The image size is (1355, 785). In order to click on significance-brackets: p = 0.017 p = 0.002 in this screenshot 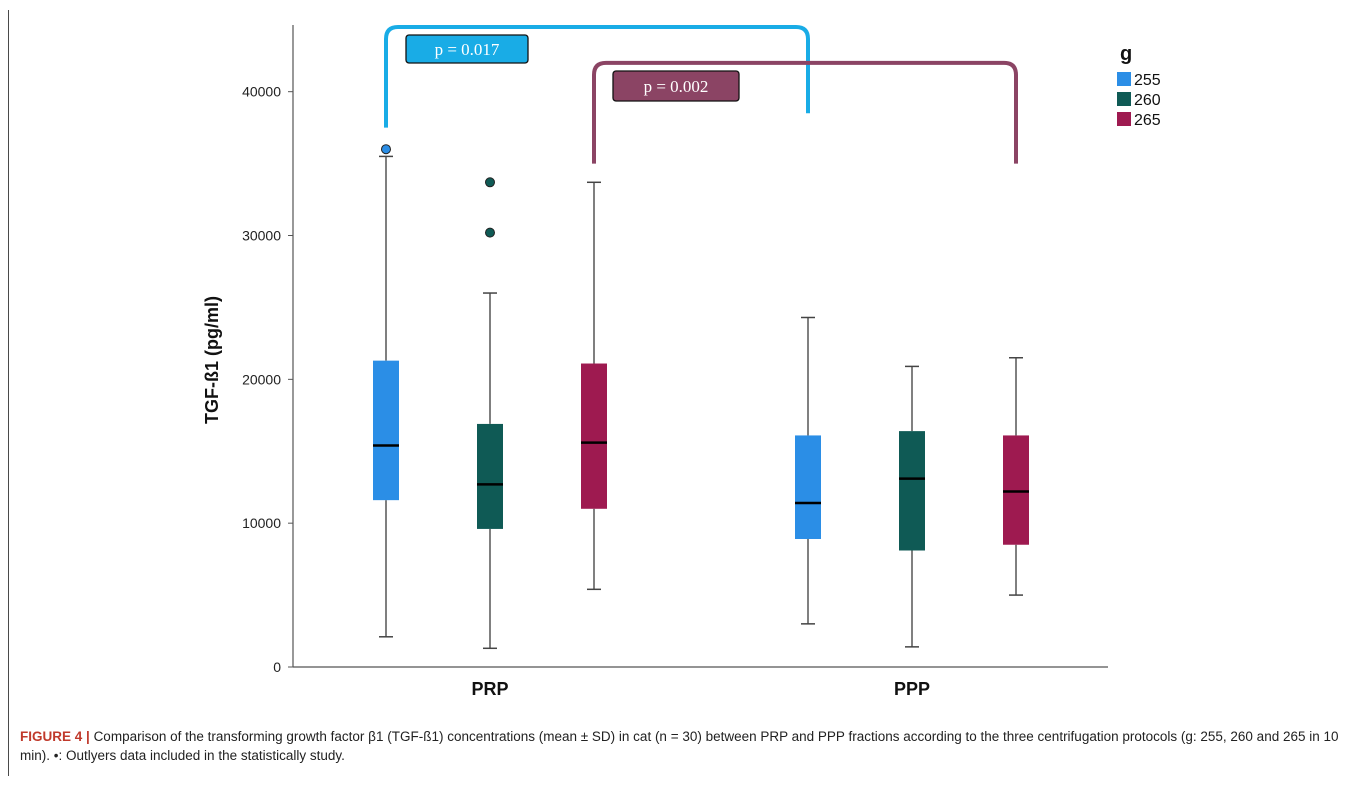, I will do `click(701, 94)`.